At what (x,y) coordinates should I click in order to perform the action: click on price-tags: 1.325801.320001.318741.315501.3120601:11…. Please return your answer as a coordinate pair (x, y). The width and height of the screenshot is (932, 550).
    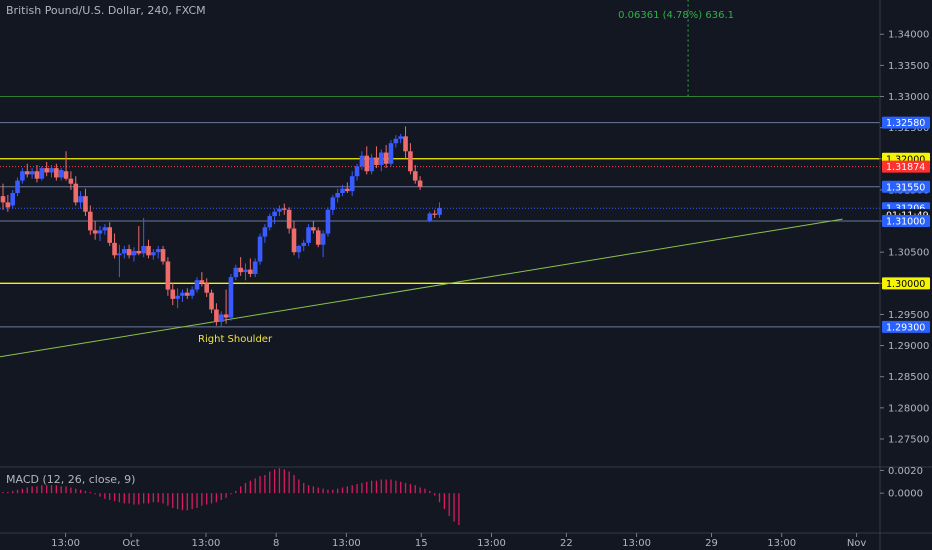
    Looking at the image, I should click on (906, 224).